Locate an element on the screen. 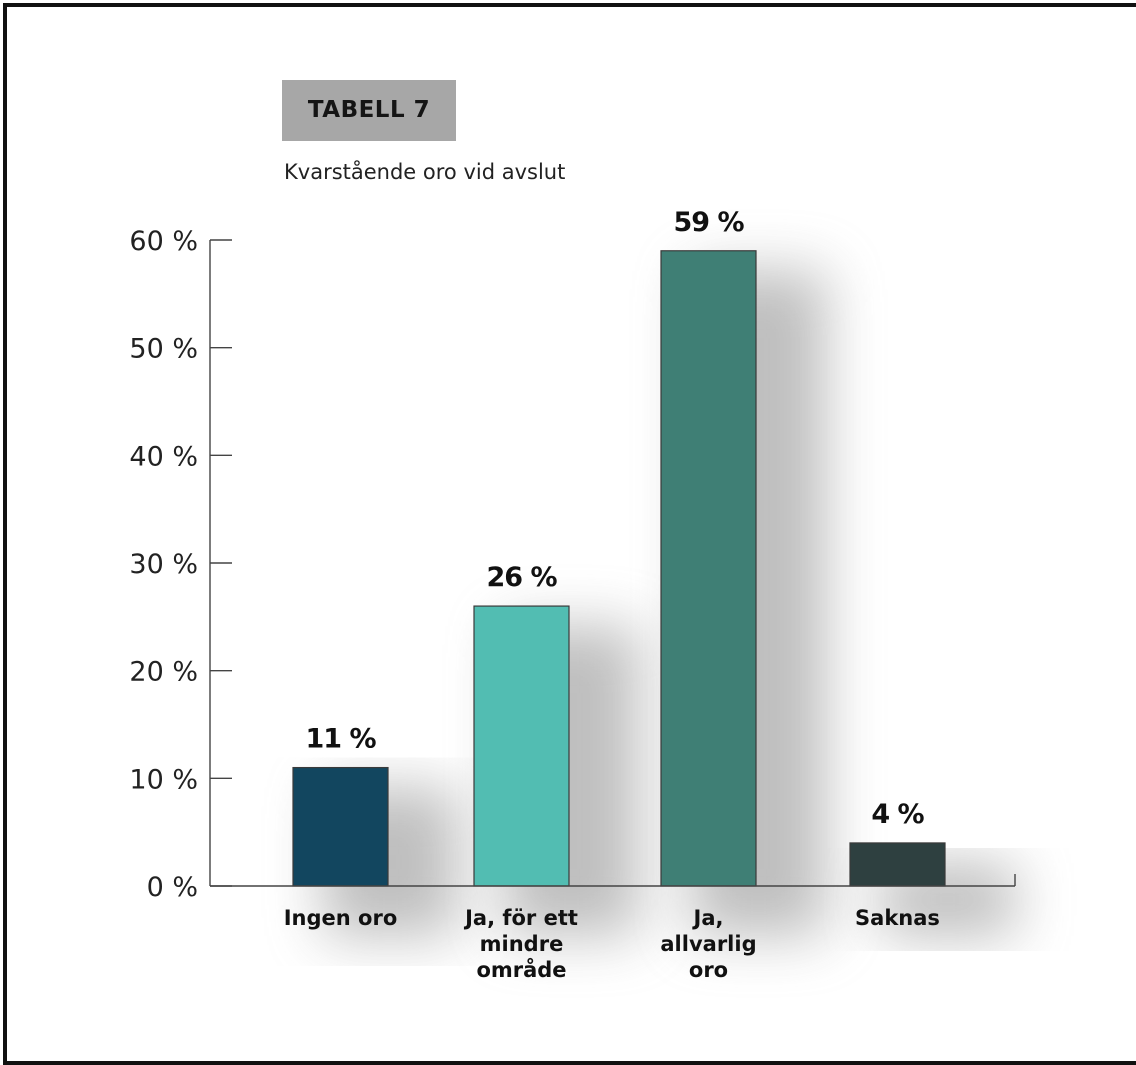 The width and height of the screenshot is (1136, 1065). category-label: Ja, allvarlig oro is located at coordinates (708, 944).